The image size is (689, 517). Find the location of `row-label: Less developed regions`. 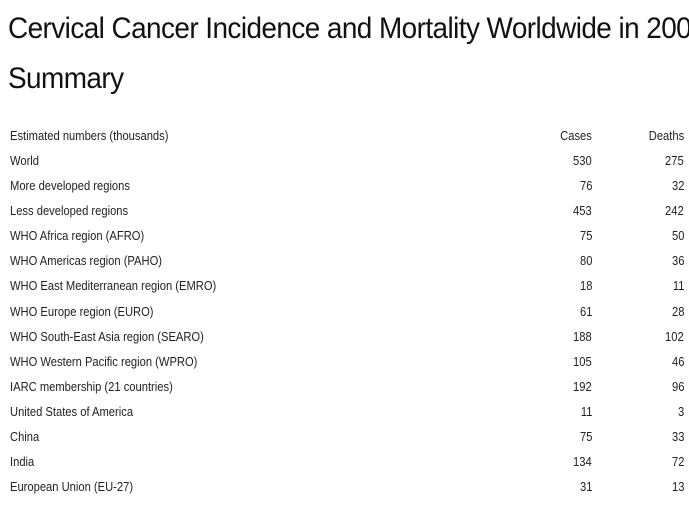

row-label: Less developed regions is located at coordinates (69, 211).